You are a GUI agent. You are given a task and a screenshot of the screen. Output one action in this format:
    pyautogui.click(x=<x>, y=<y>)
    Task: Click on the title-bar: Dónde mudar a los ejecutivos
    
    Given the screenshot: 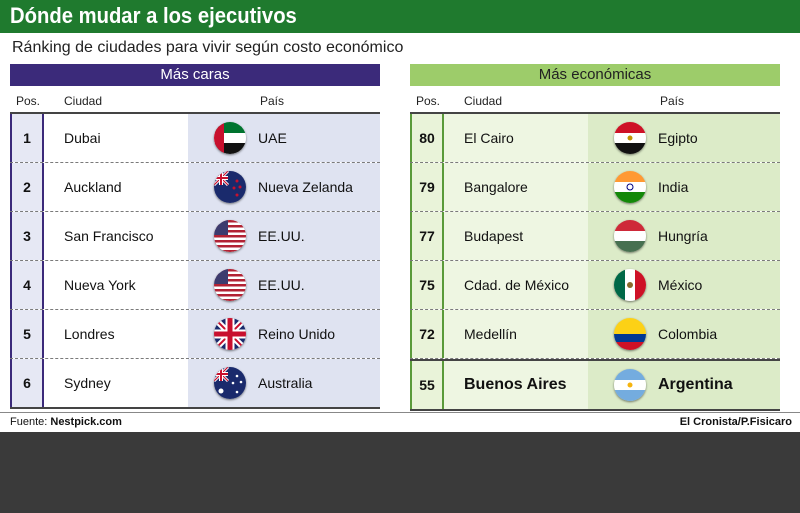 What is the action you would take?
    pyautogui.click(x=400, y=16)
    